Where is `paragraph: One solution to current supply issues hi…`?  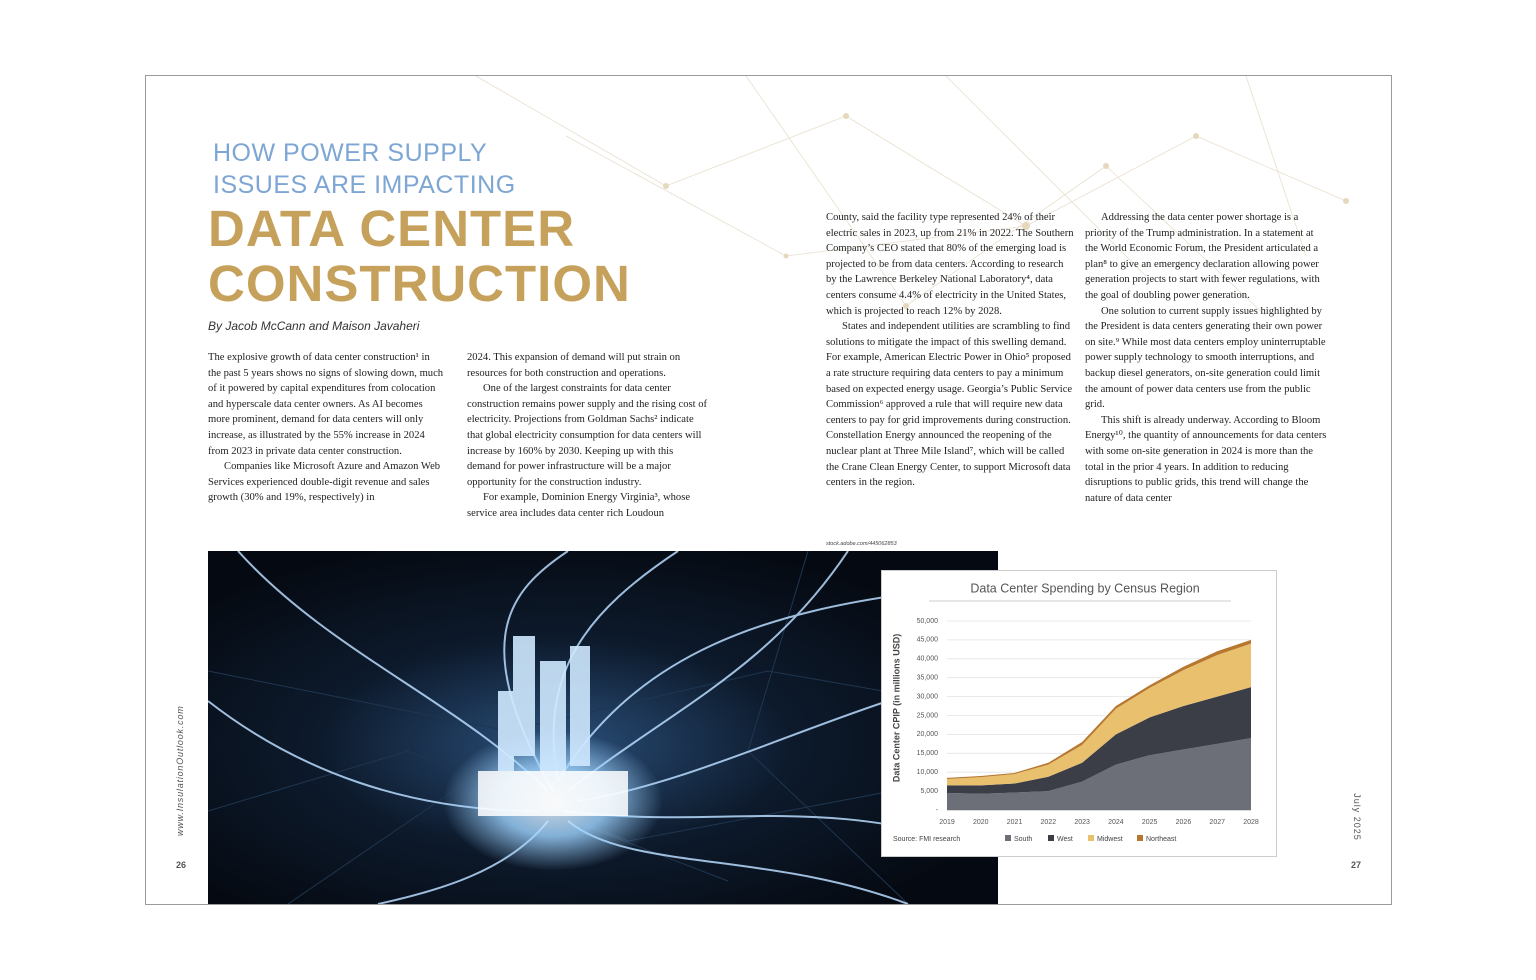 paragraph: One solution to current supply issues hi… is located at coordinates (1205, 358).